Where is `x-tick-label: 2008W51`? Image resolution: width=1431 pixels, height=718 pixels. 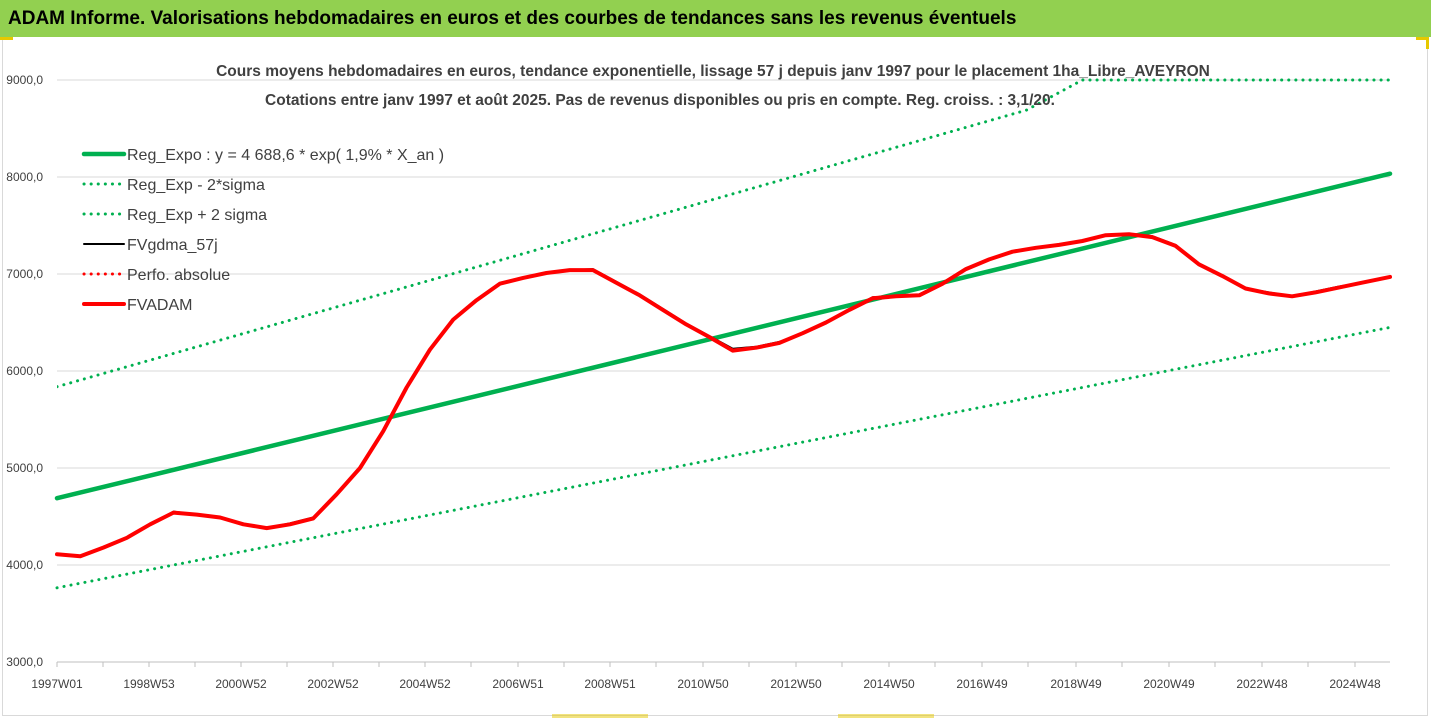
x-tick-label: 2008W51 is located at coordinates (610, 684).